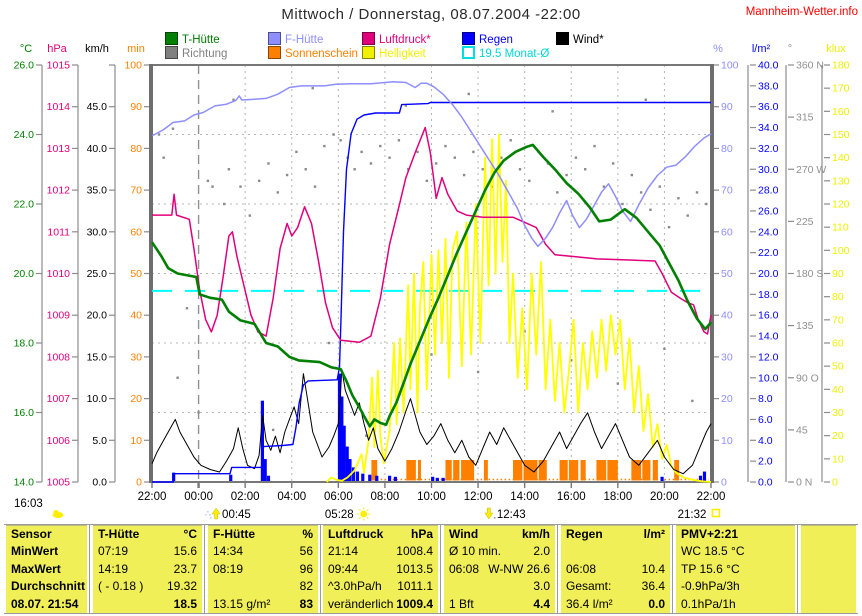 Image resolution: width=862 pixels, height=616 pixels. Describe the element at coordinates (59, 274) in the screenshot. I see `axis-label: 1010` at that location.